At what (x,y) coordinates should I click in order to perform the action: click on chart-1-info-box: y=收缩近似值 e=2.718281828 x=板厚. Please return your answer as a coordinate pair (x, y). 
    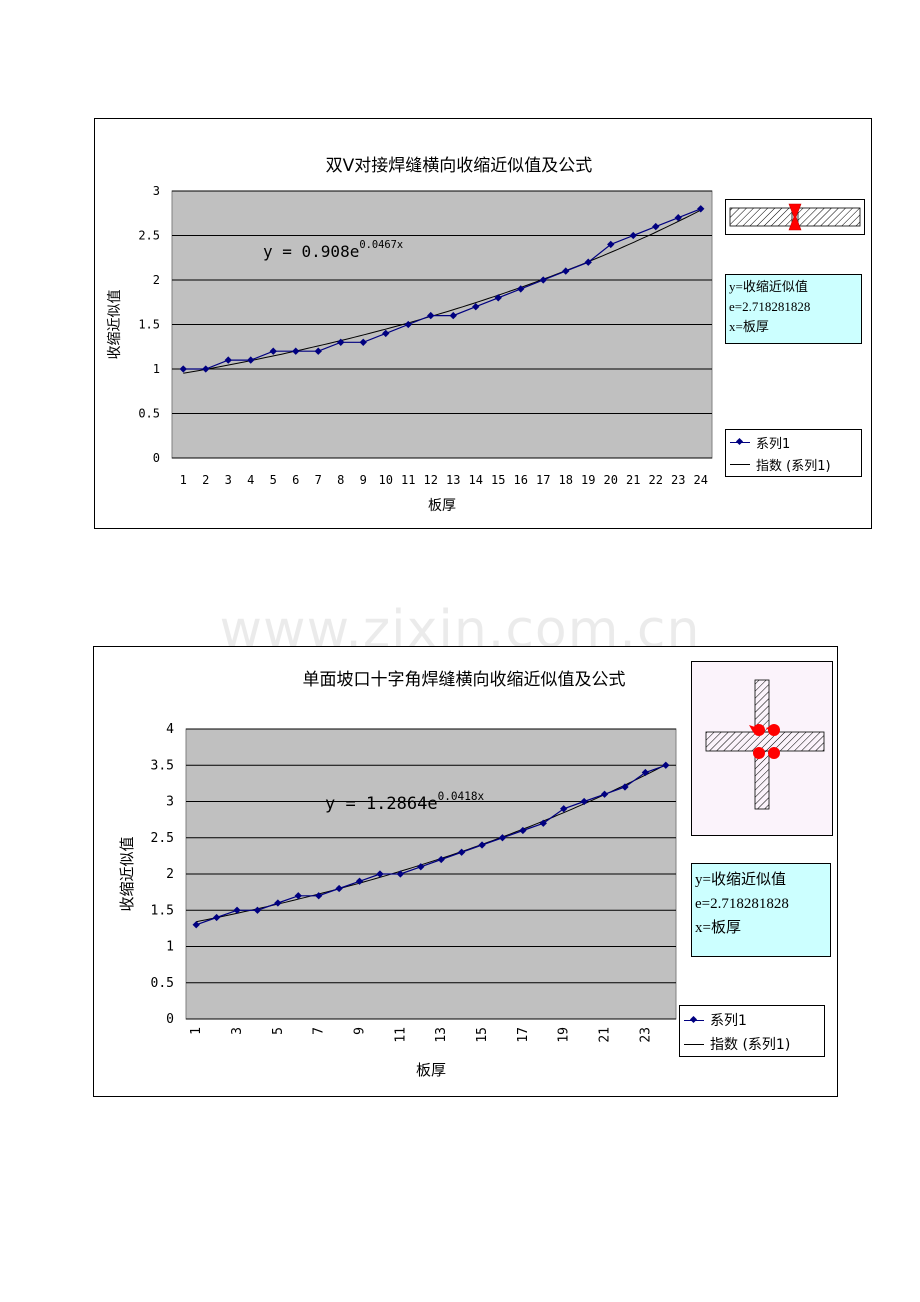
    Looking at the image, I should click on (793, 309).